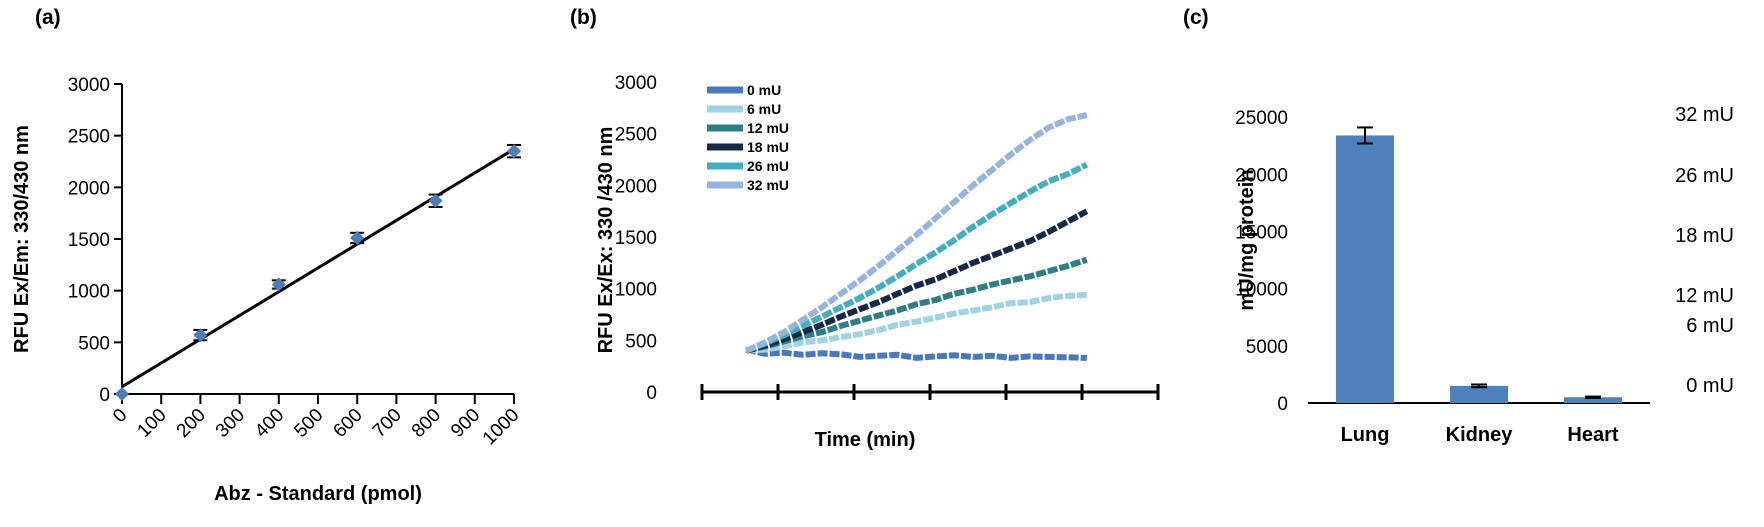 This screenshot has width=1764, height=527. I want to click on x-tick-label: 700, so click(387, 423).